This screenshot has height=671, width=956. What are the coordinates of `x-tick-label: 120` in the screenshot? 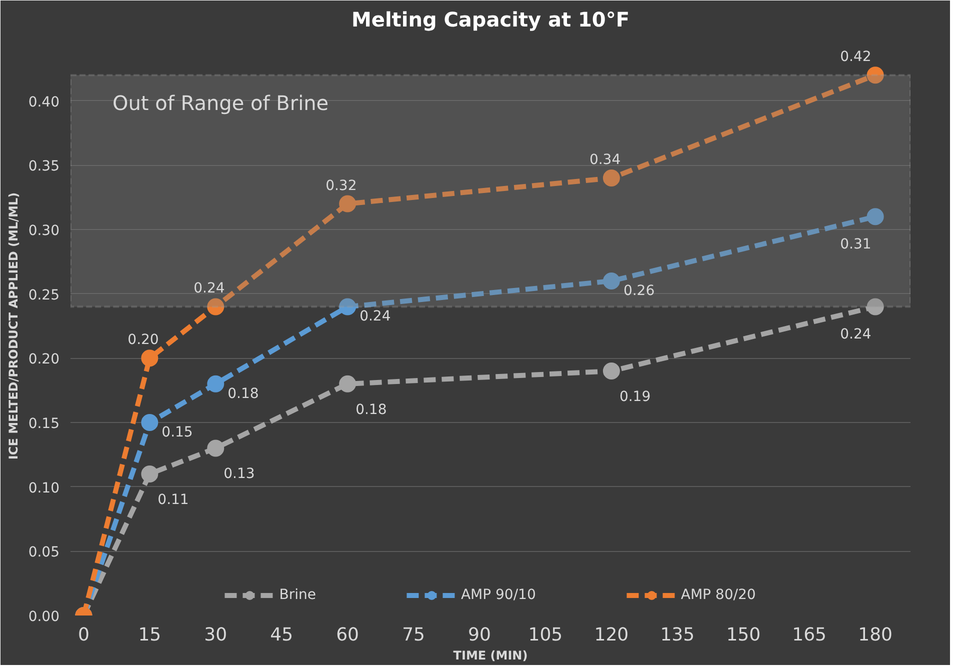 It's located at (611, 635).